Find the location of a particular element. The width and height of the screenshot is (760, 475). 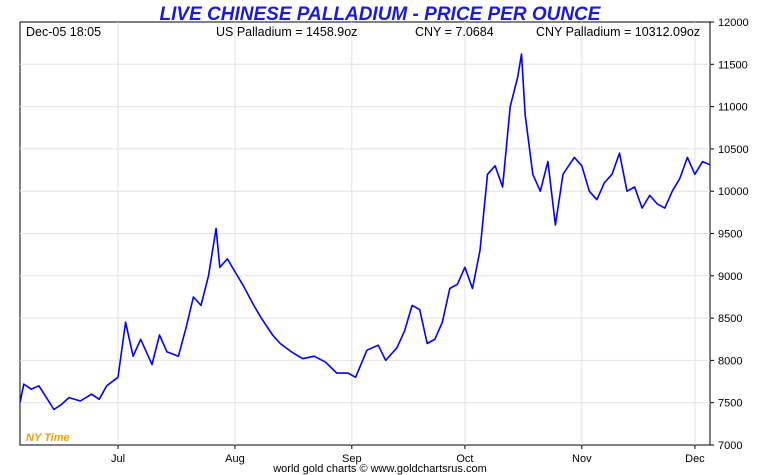

x-tick-label: Aug is located at coordinates (235, 459).